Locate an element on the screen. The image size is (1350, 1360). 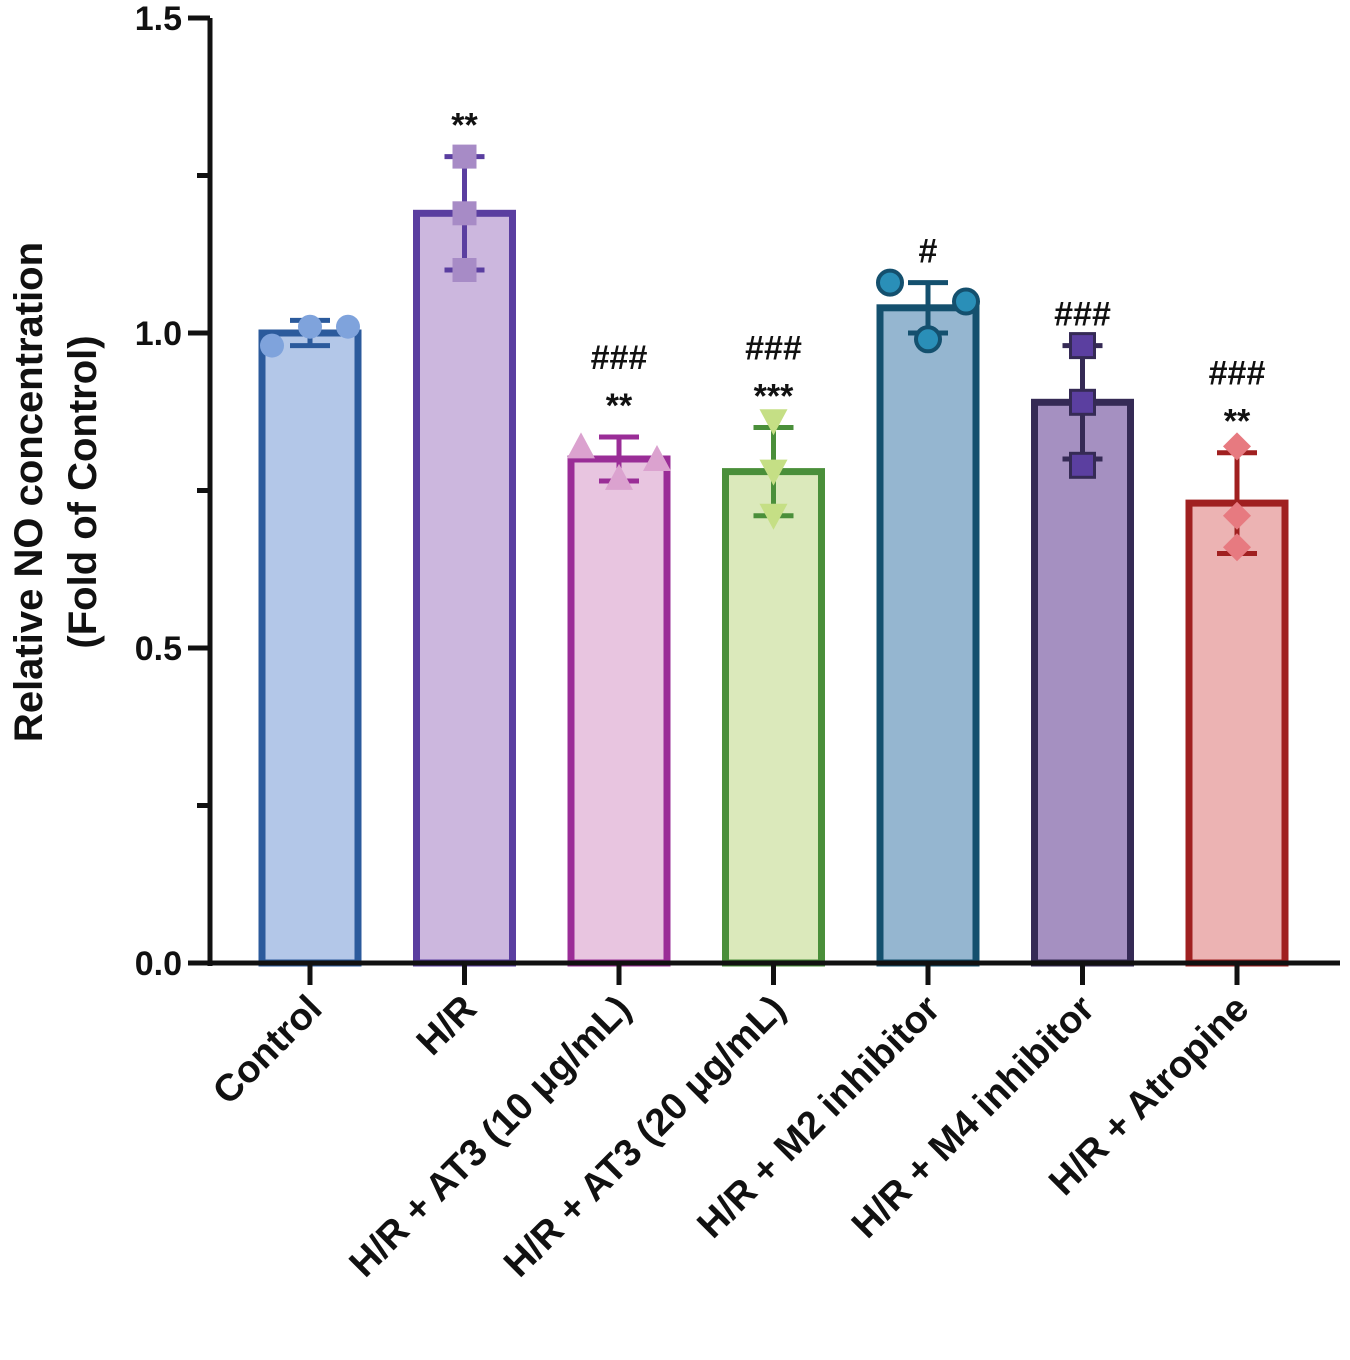
bar-h-r is located at coordinates (464, 588).